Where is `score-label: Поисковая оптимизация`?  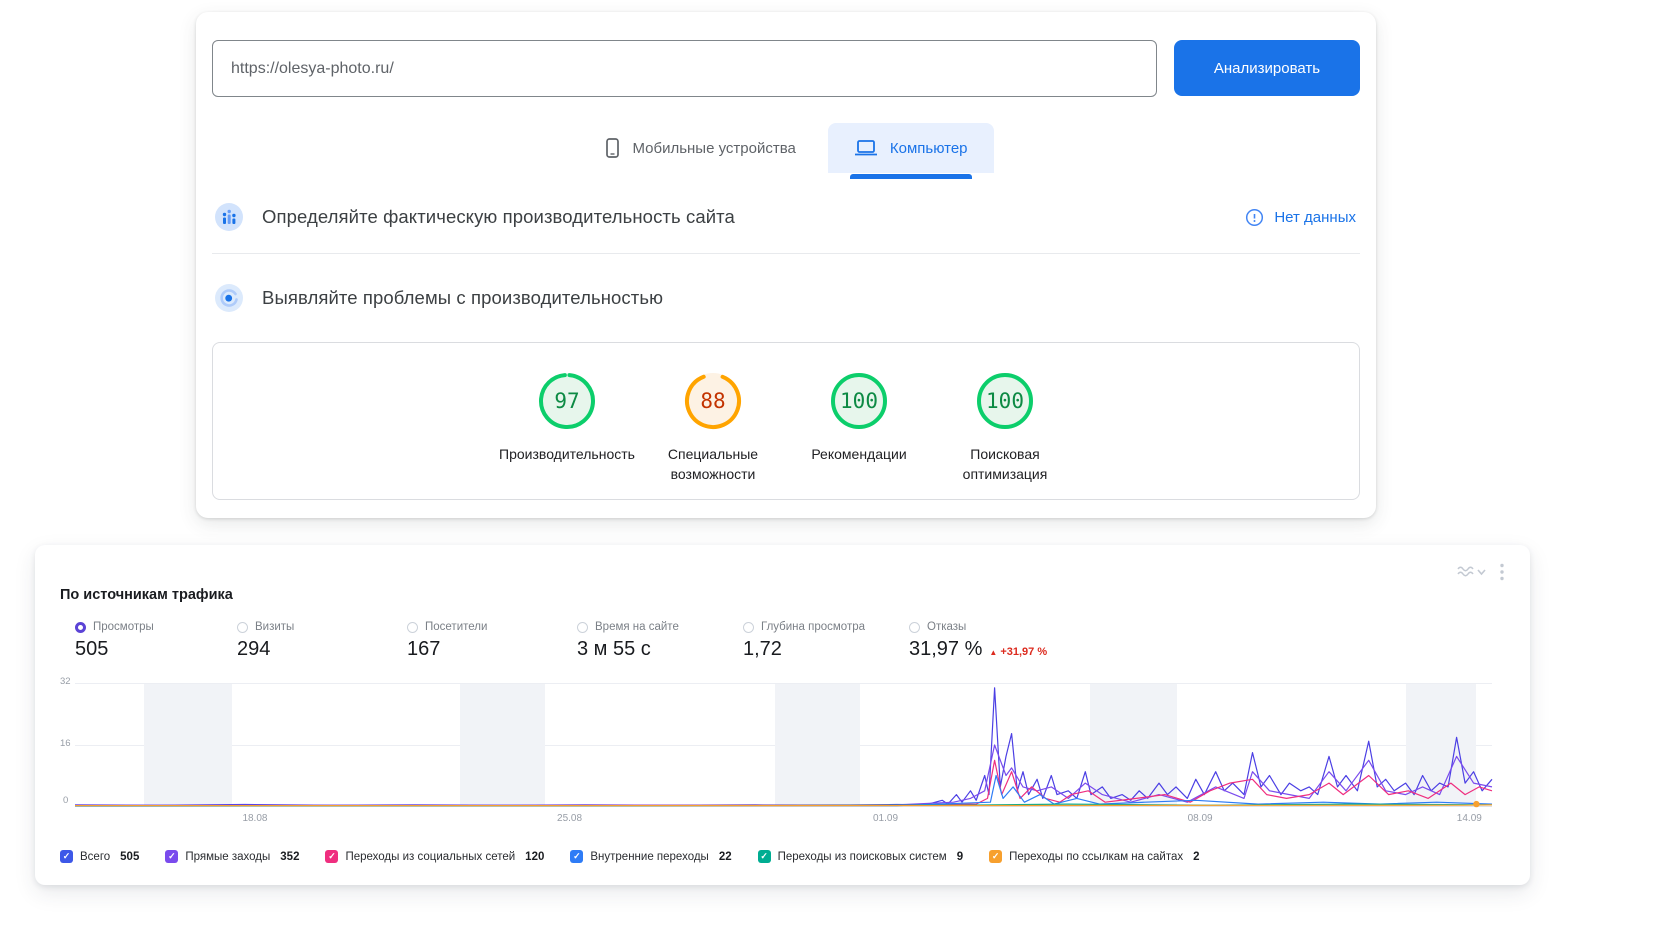
score-label: Поисковая оптимизация is located at coordinates (1005, 464).